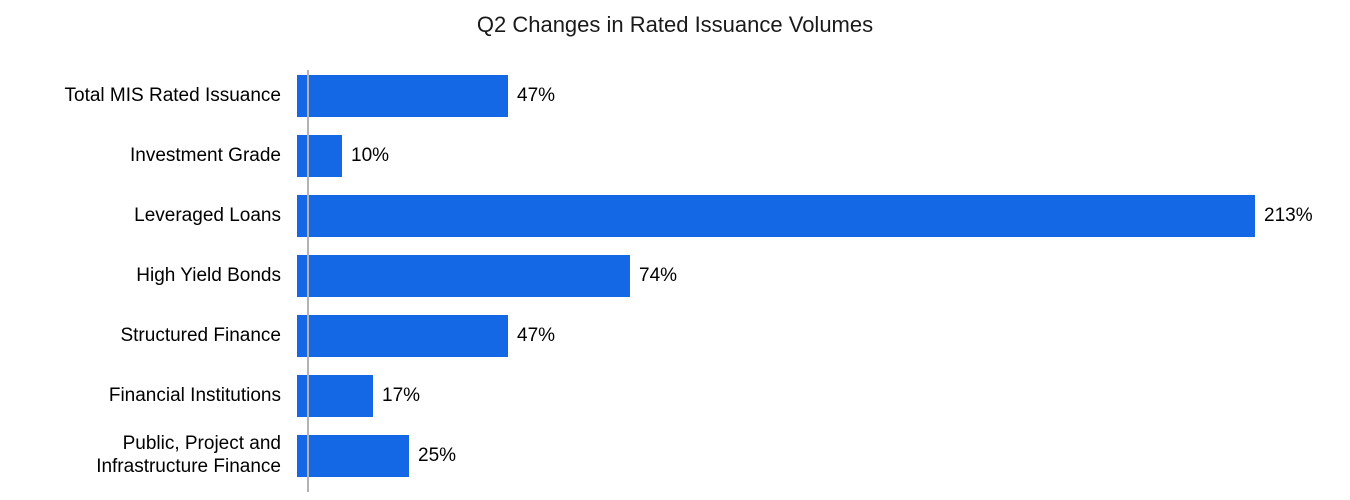 The image size is (1350, 500). What do you see at coordinates (401, 395) in the screenshot?
I see `value-label: 17%` at bounding box center [401, 395].